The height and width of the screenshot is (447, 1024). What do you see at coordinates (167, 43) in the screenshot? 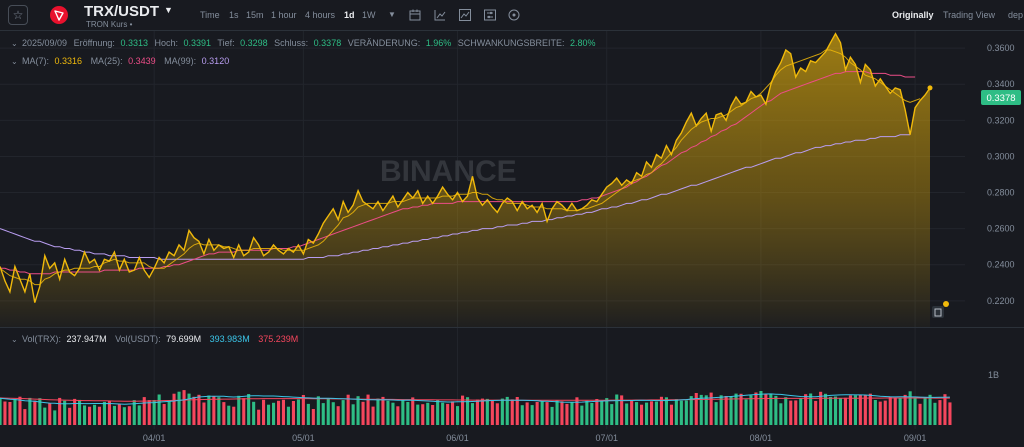
I see `high-label: Hoch:` at bounding box center [167, 43].